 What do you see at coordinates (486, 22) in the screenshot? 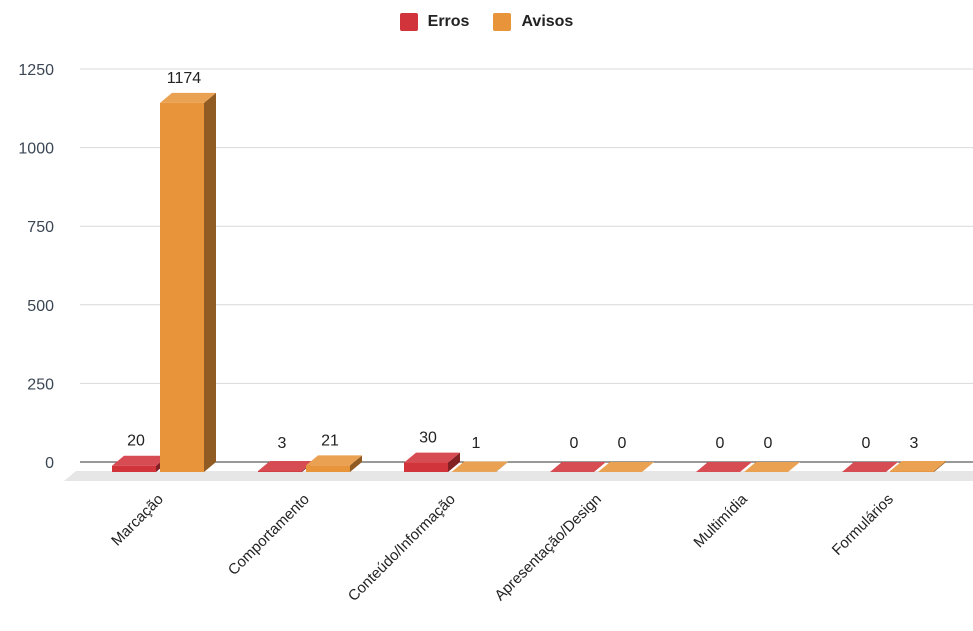
I see `chart-legend: Erros Avisos` at bounding box center [486, 22].